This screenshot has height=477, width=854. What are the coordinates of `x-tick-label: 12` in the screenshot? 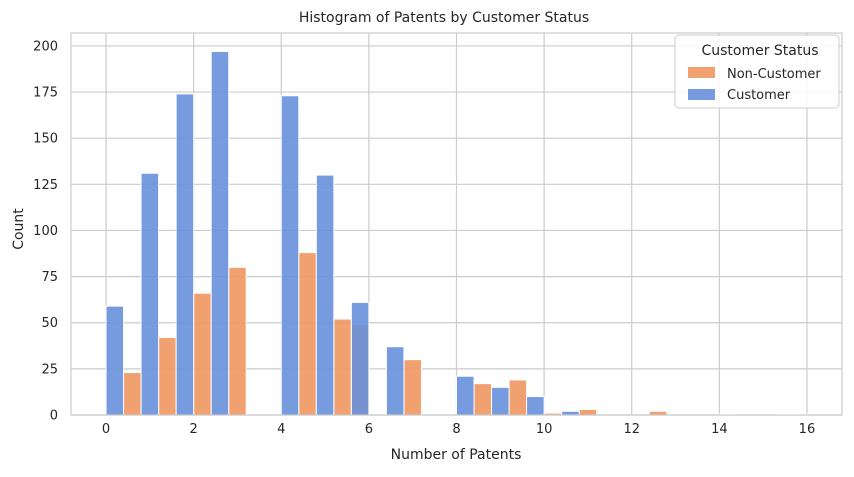 It's located at (631, 429).